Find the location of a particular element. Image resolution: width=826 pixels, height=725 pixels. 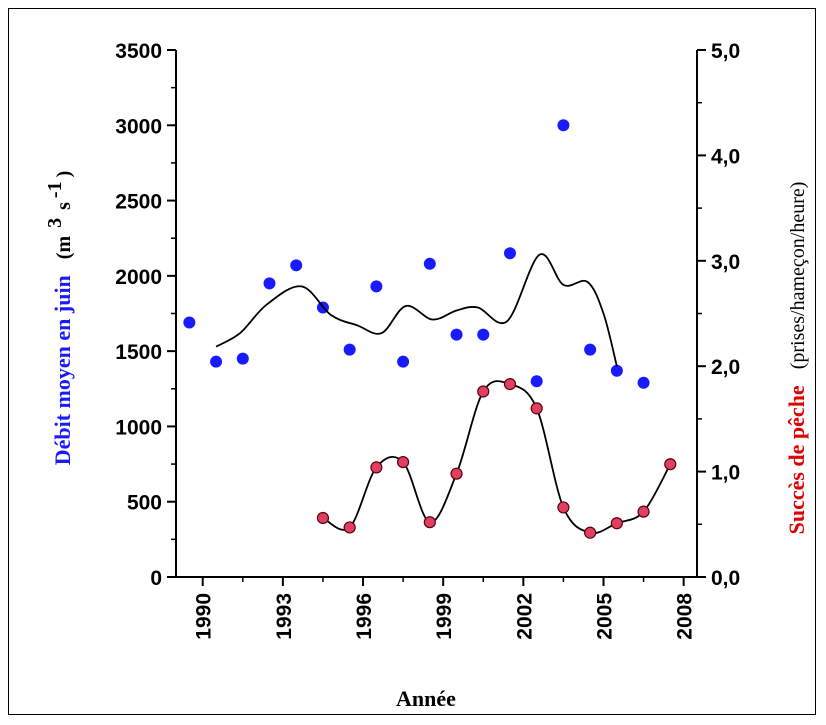

right-tick-label: 5,0 is located at coordinates (725, 51).